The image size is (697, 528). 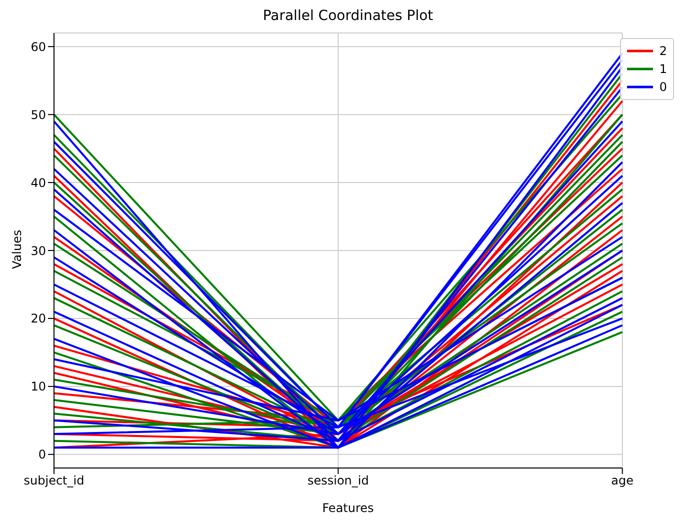 What do you see at coordinates (38, 115) in the screenshot?
I see `y-tick-label: 50` at bounding box center [38, 115].